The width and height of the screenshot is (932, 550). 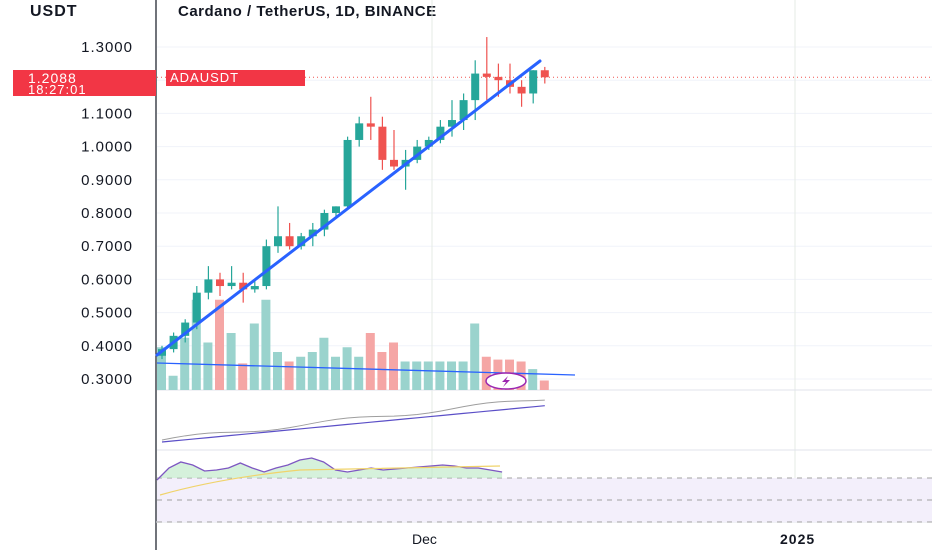 I want to click on flash-icon-bolt, so click(x=506, y=381).